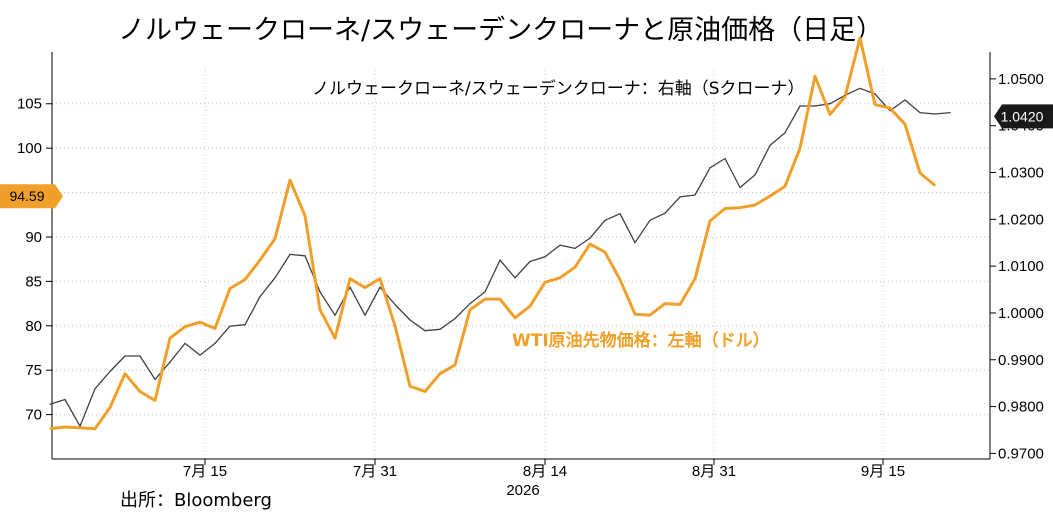  What do you see at coordinates (1022, 116) in the screenshot?
I see `sek-last-value: 1.0420` at bounding box center [1022, 116].